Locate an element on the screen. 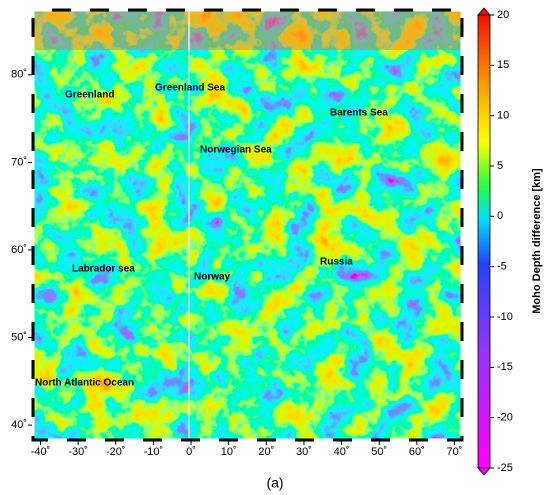  x-tick-label: 20˚ is located at coordinates (266, 452).